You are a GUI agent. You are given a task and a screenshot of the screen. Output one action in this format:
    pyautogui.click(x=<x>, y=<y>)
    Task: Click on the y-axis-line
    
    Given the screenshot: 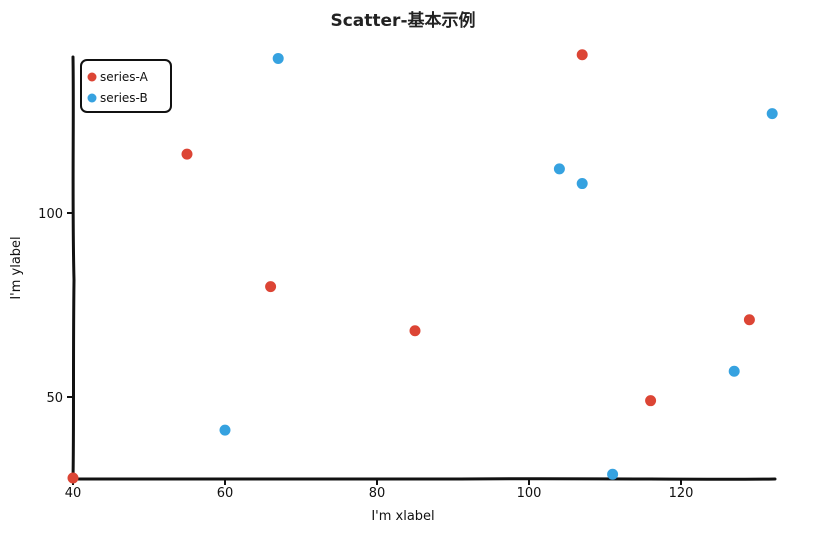 What is the action you would take?
    pyautogui.click(x=73, y=268)
    